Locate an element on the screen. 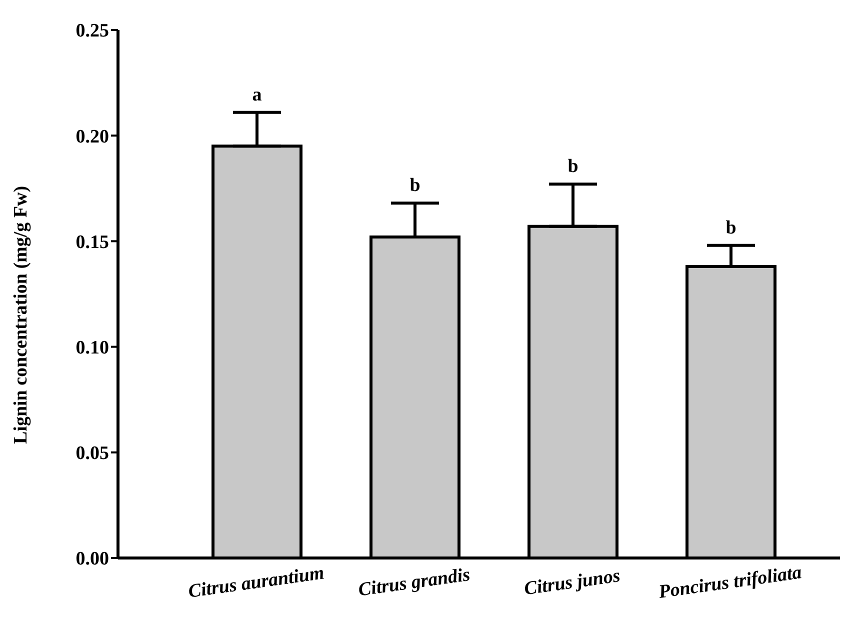 The height and width of the screenshot is (638, 852). x-tick-label: Citrus junos is located at coordinates (572, 582).